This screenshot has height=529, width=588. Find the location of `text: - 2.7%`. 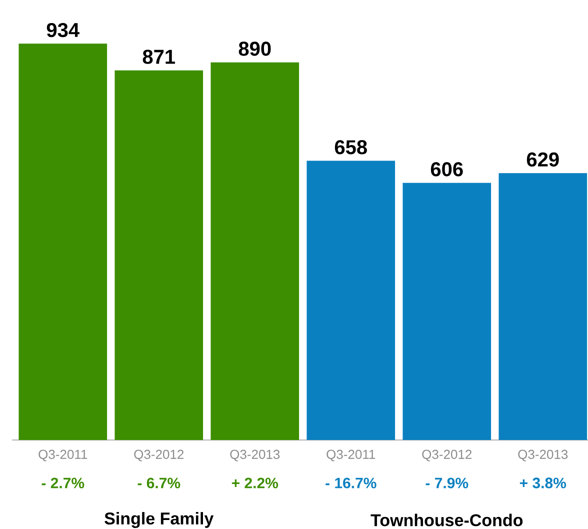

text: - 2.7% is located at coordinates (63, 483).